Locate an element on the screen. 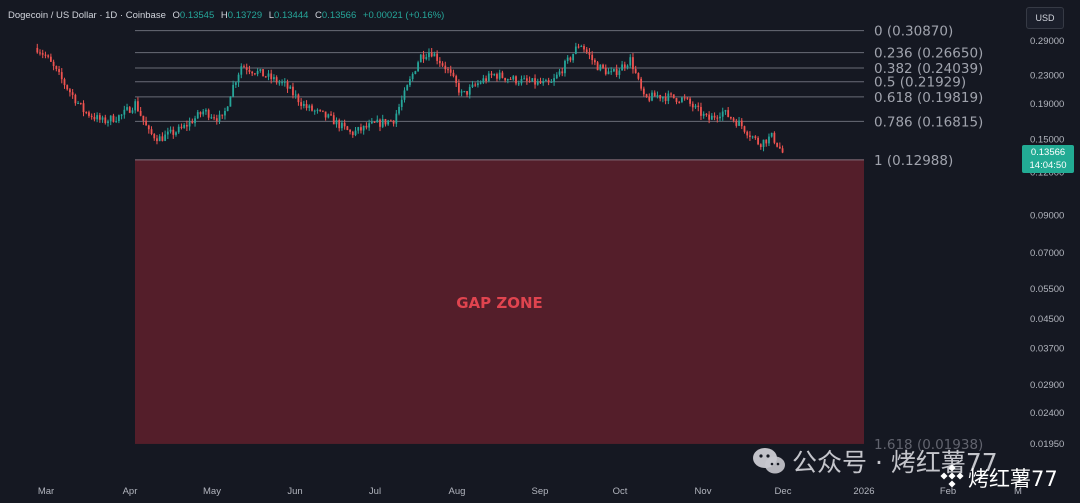 The image size is (1080, 503). y-tick-label: 0.03700 is located at coordinates (1047, 348).